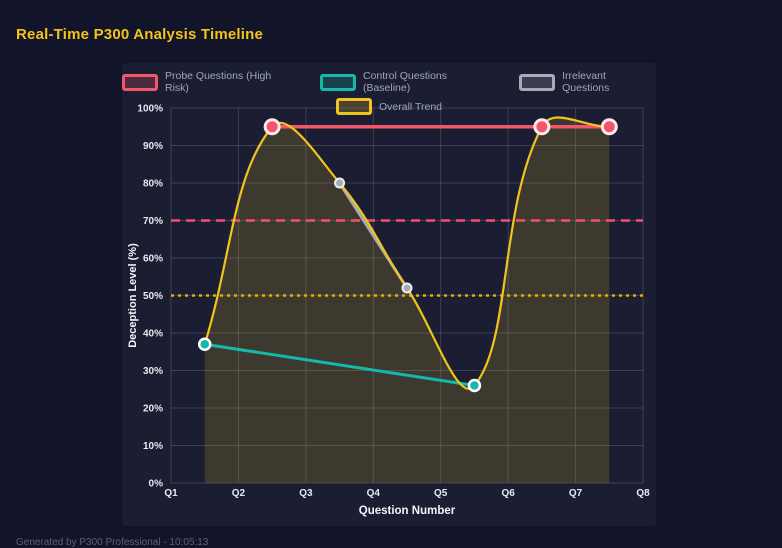  What do you see at coordinates (153, 446) in the screenshot?
I see `y-tick-label: 10%` at bounding box center [153, 446].